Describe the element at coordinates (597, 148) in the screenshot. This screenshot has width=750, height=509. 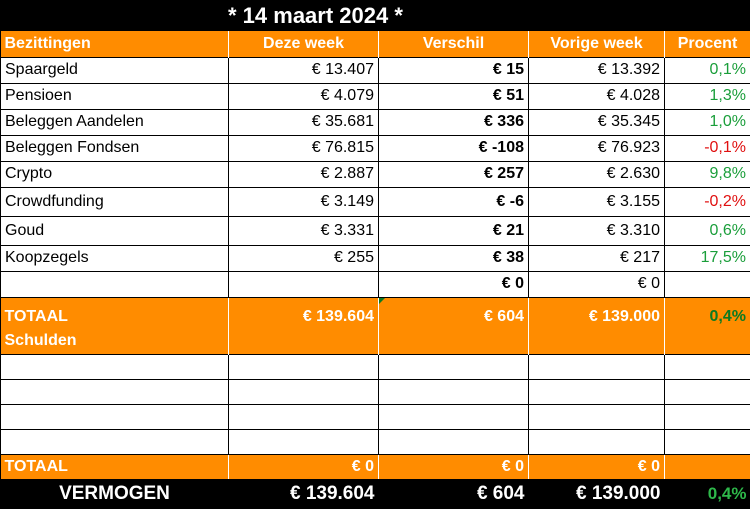
I see `asset-last-week: € 76.923` at that location.